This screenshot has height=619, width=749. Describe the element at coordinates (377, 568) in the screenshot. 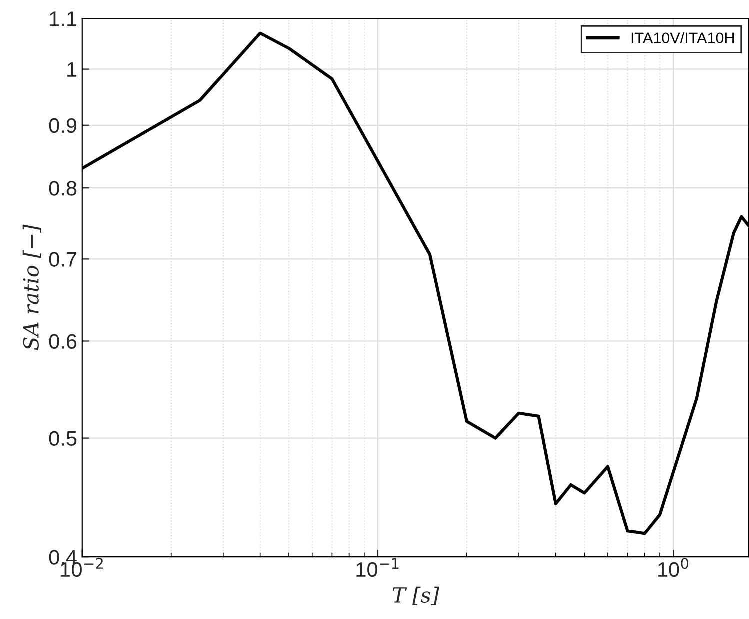

I see `x-tick-label: 10$^{−1}$` at that location.